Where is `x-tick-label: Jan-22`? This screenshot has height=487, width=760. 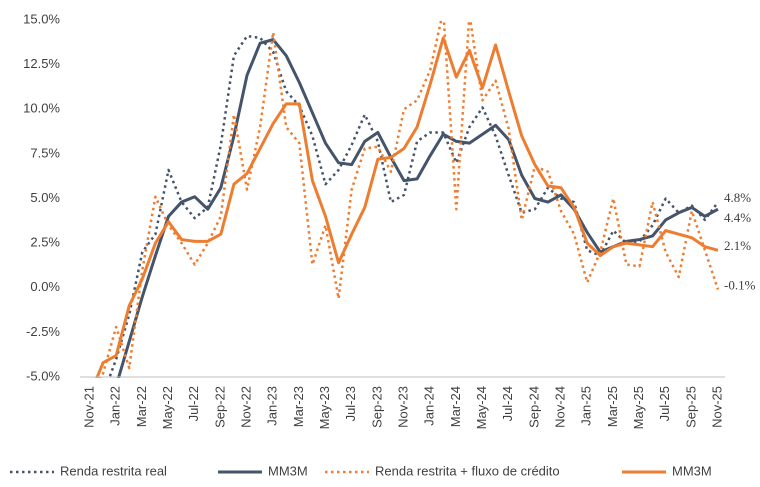
x-tick-label: Jan-22 is located at coordinates (115, 406).